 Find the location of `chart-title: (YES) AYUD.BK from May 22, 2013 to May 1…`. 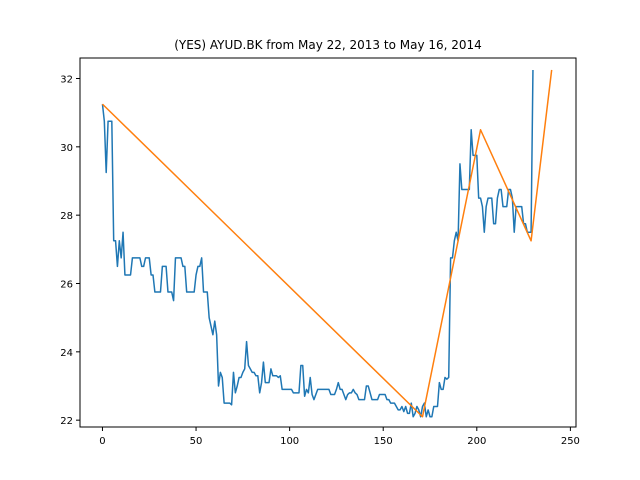

chart-title: (YES) AYUD.BK from May 22, 2013 to May 1… is located at coordinates (328, 45).